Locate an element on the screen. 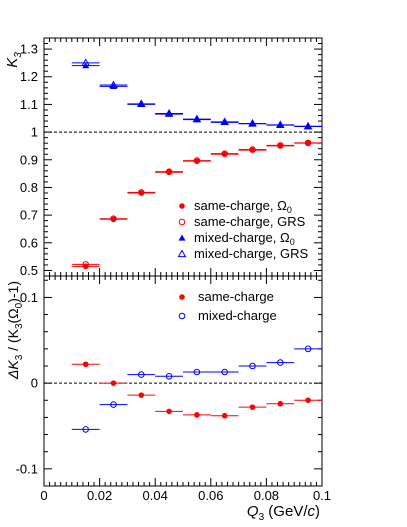  legend-entry: mixed-charge, Ω0 is located at coordinates (236, 238).